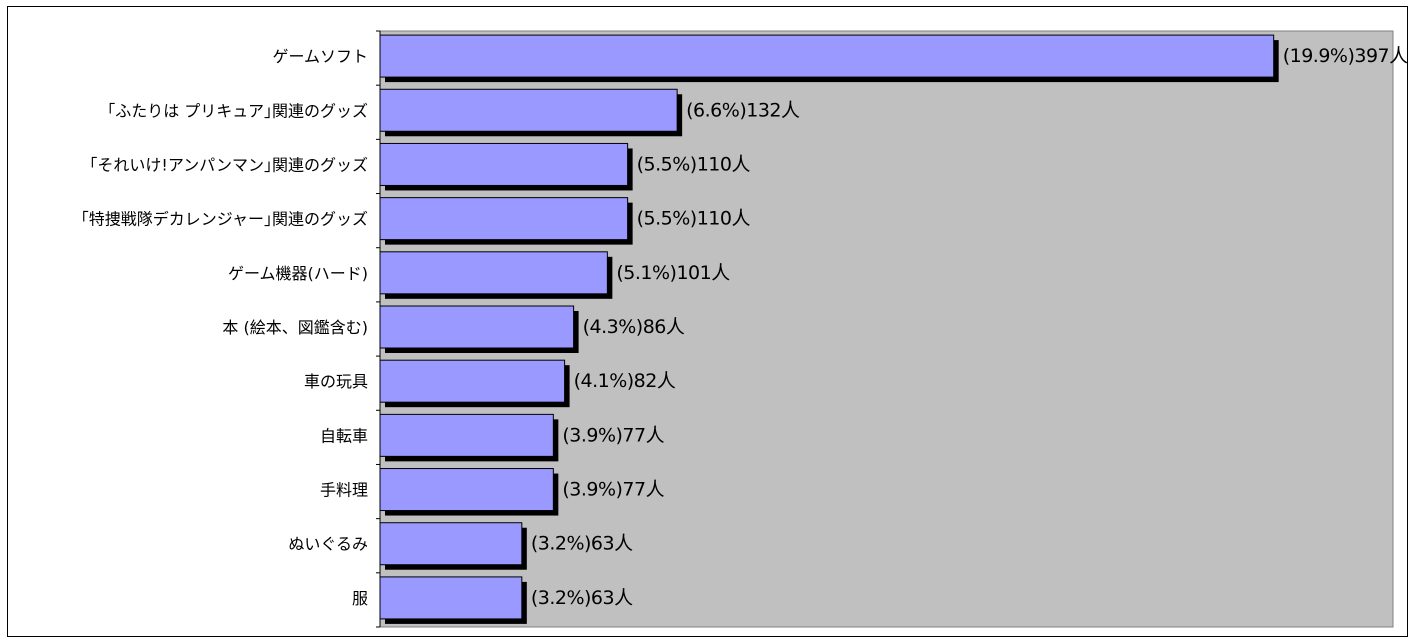  Describe the element at coordinates (1345, 56) in the screenshot. I see `value-label: (19.9%)397人` at that location.